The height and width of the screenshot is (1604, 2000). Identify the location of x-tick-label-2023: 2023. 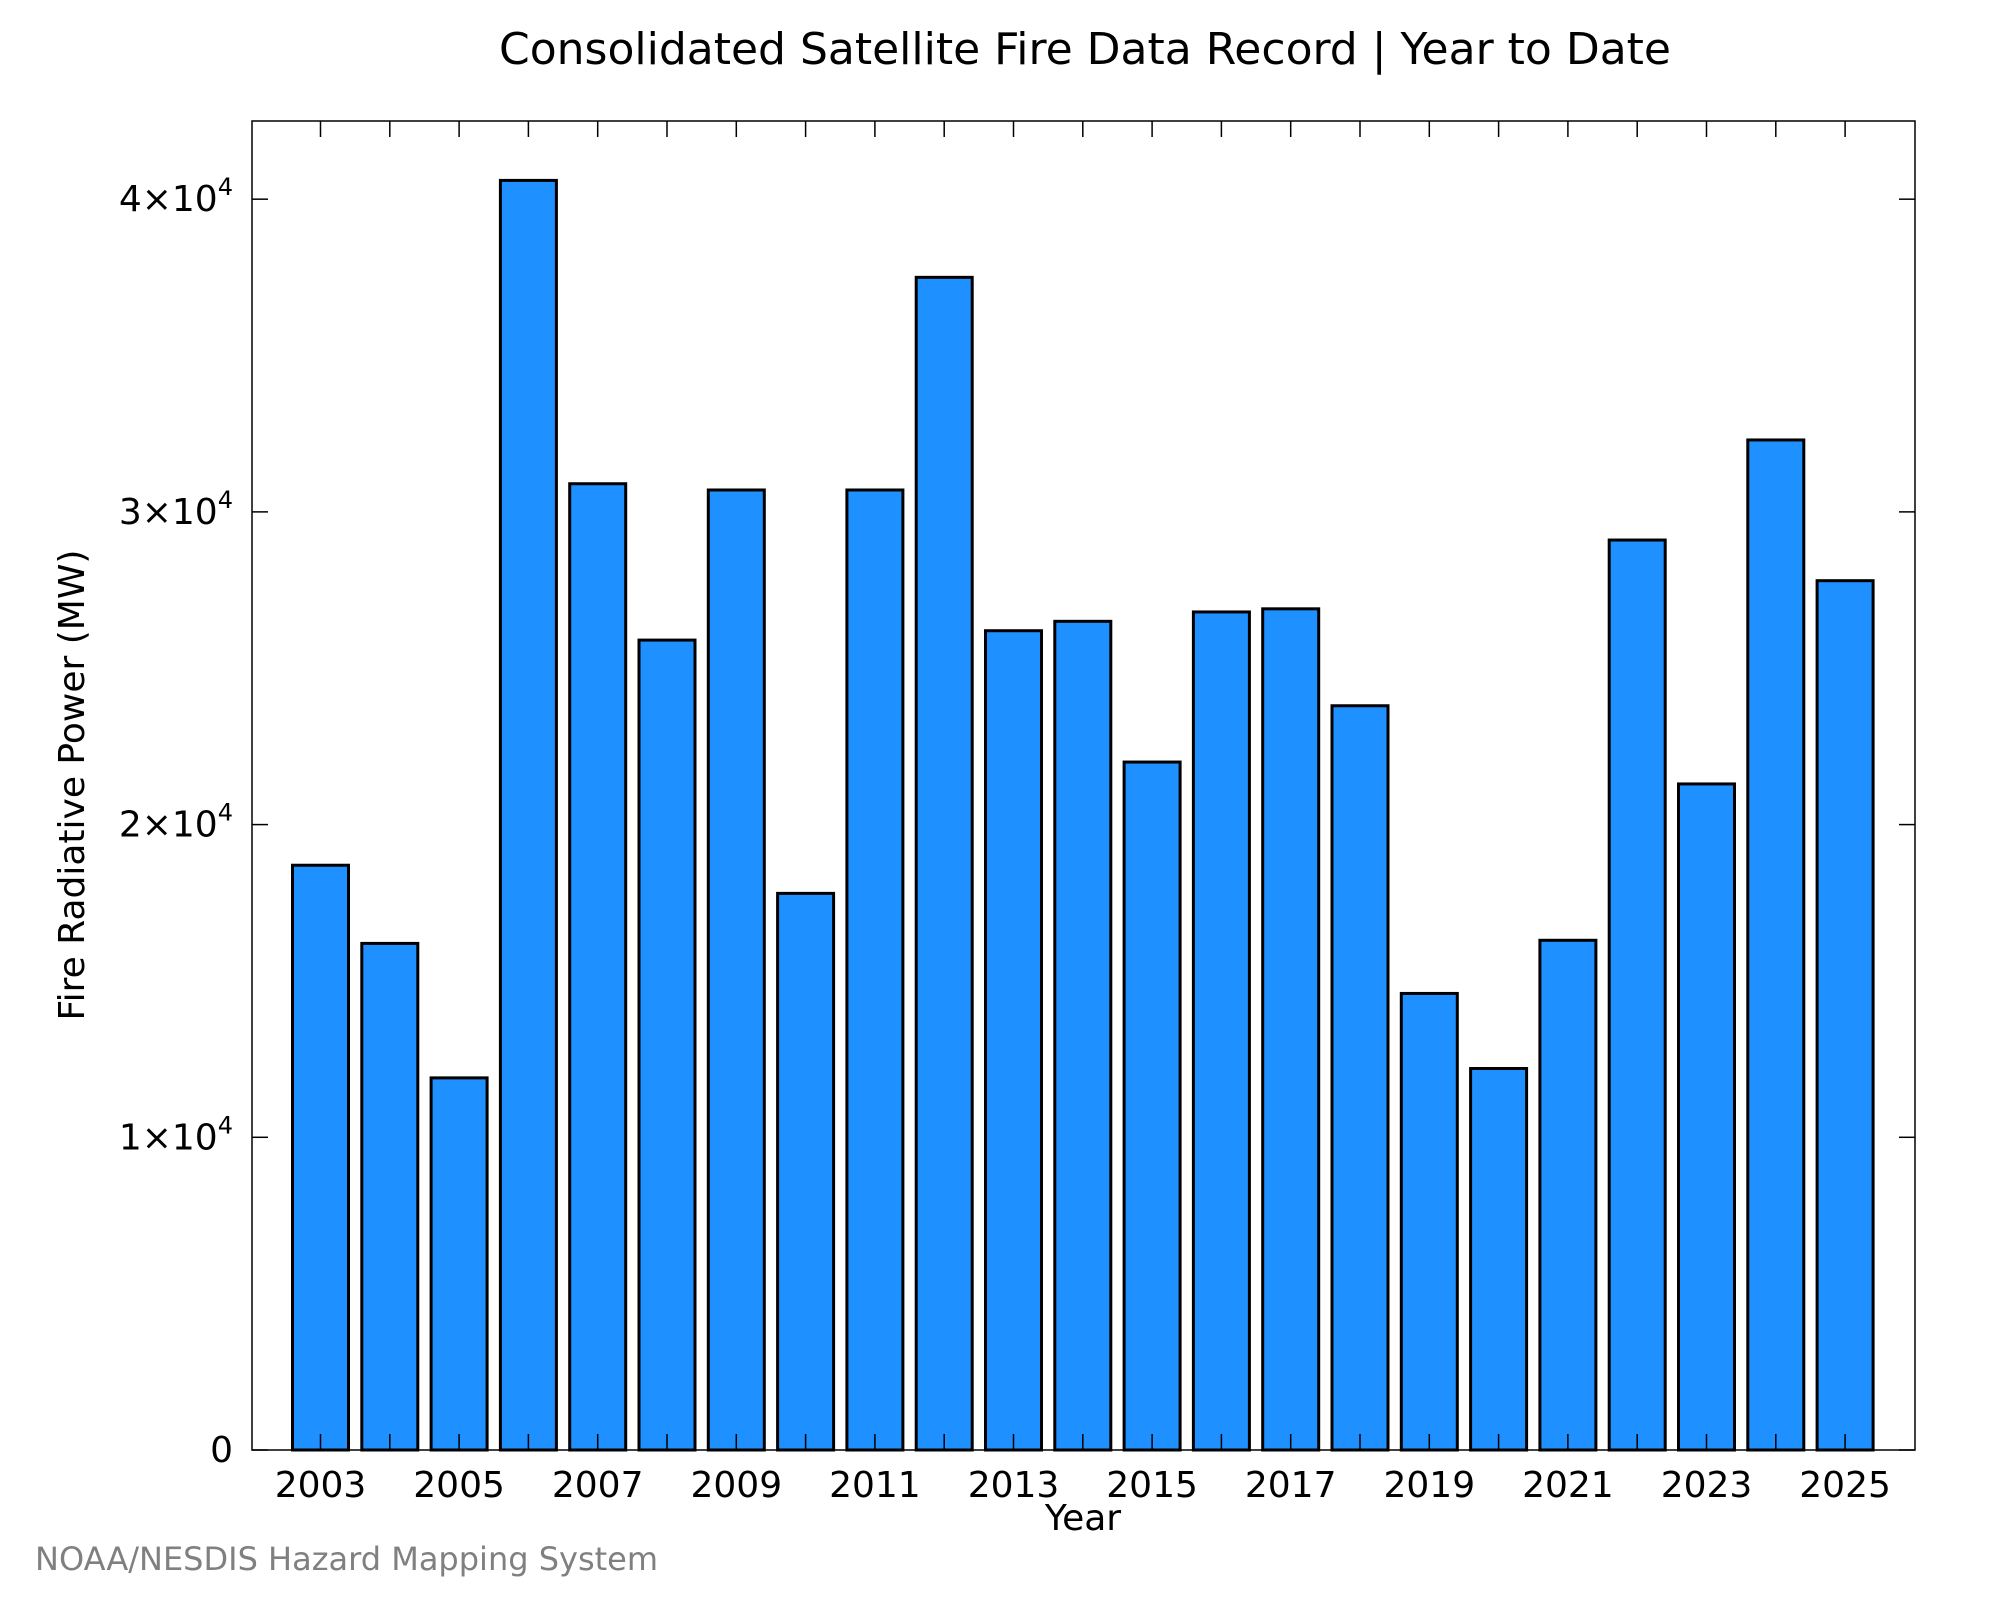
(1707, 1485).